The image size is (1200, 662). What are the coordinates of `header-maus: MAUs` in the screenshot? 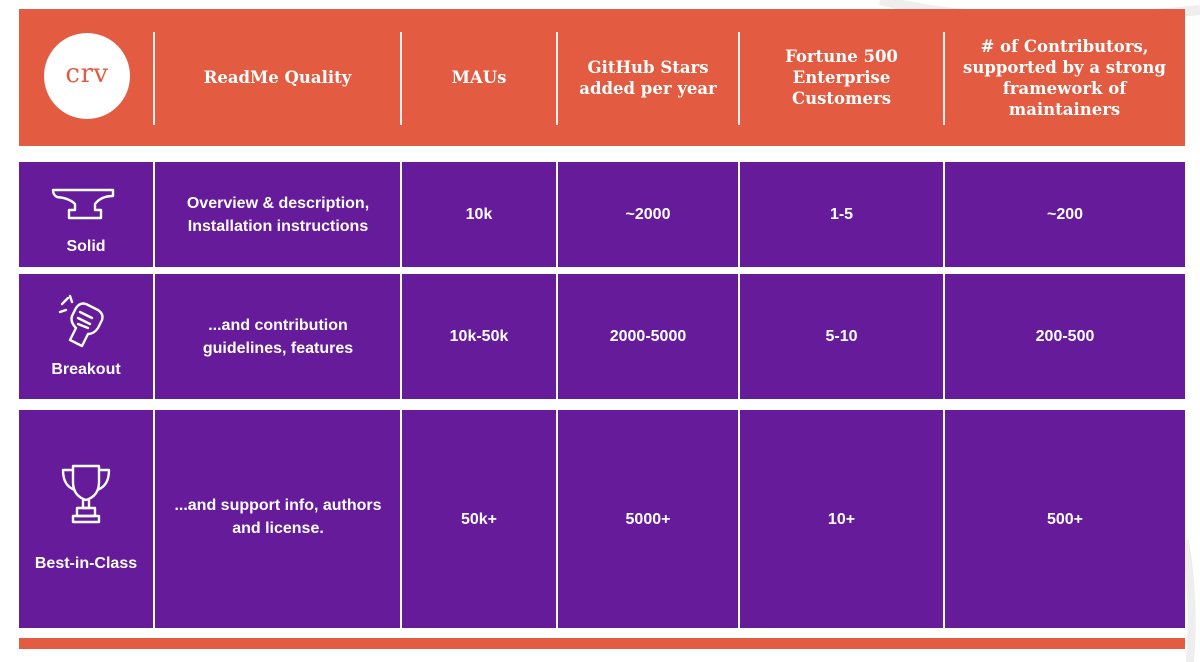 It's located at (479, 77).